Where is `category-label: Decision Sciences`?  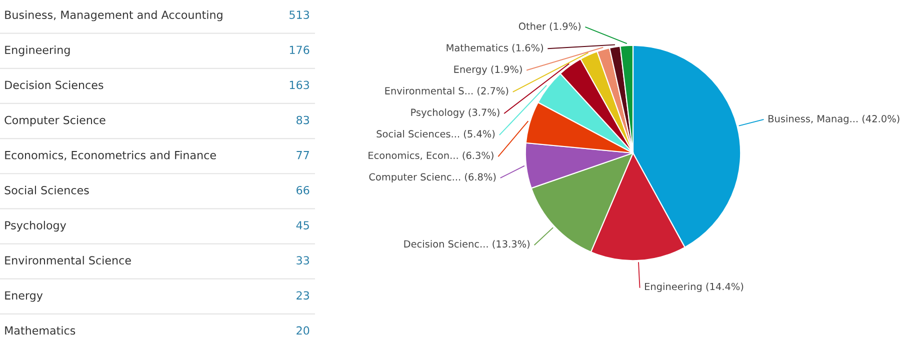 category-label: Decision Sciences is located at coordinates (54, 85).